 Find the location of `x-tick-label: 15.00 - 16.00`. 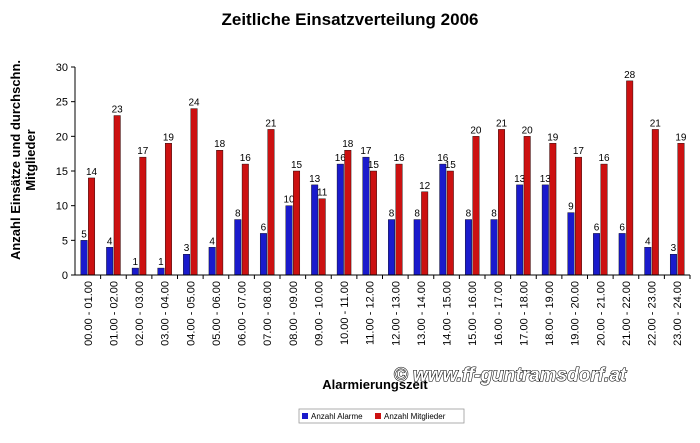

x-tick-label: 15.00 - 16.00 is located at coordinates (473, 313).